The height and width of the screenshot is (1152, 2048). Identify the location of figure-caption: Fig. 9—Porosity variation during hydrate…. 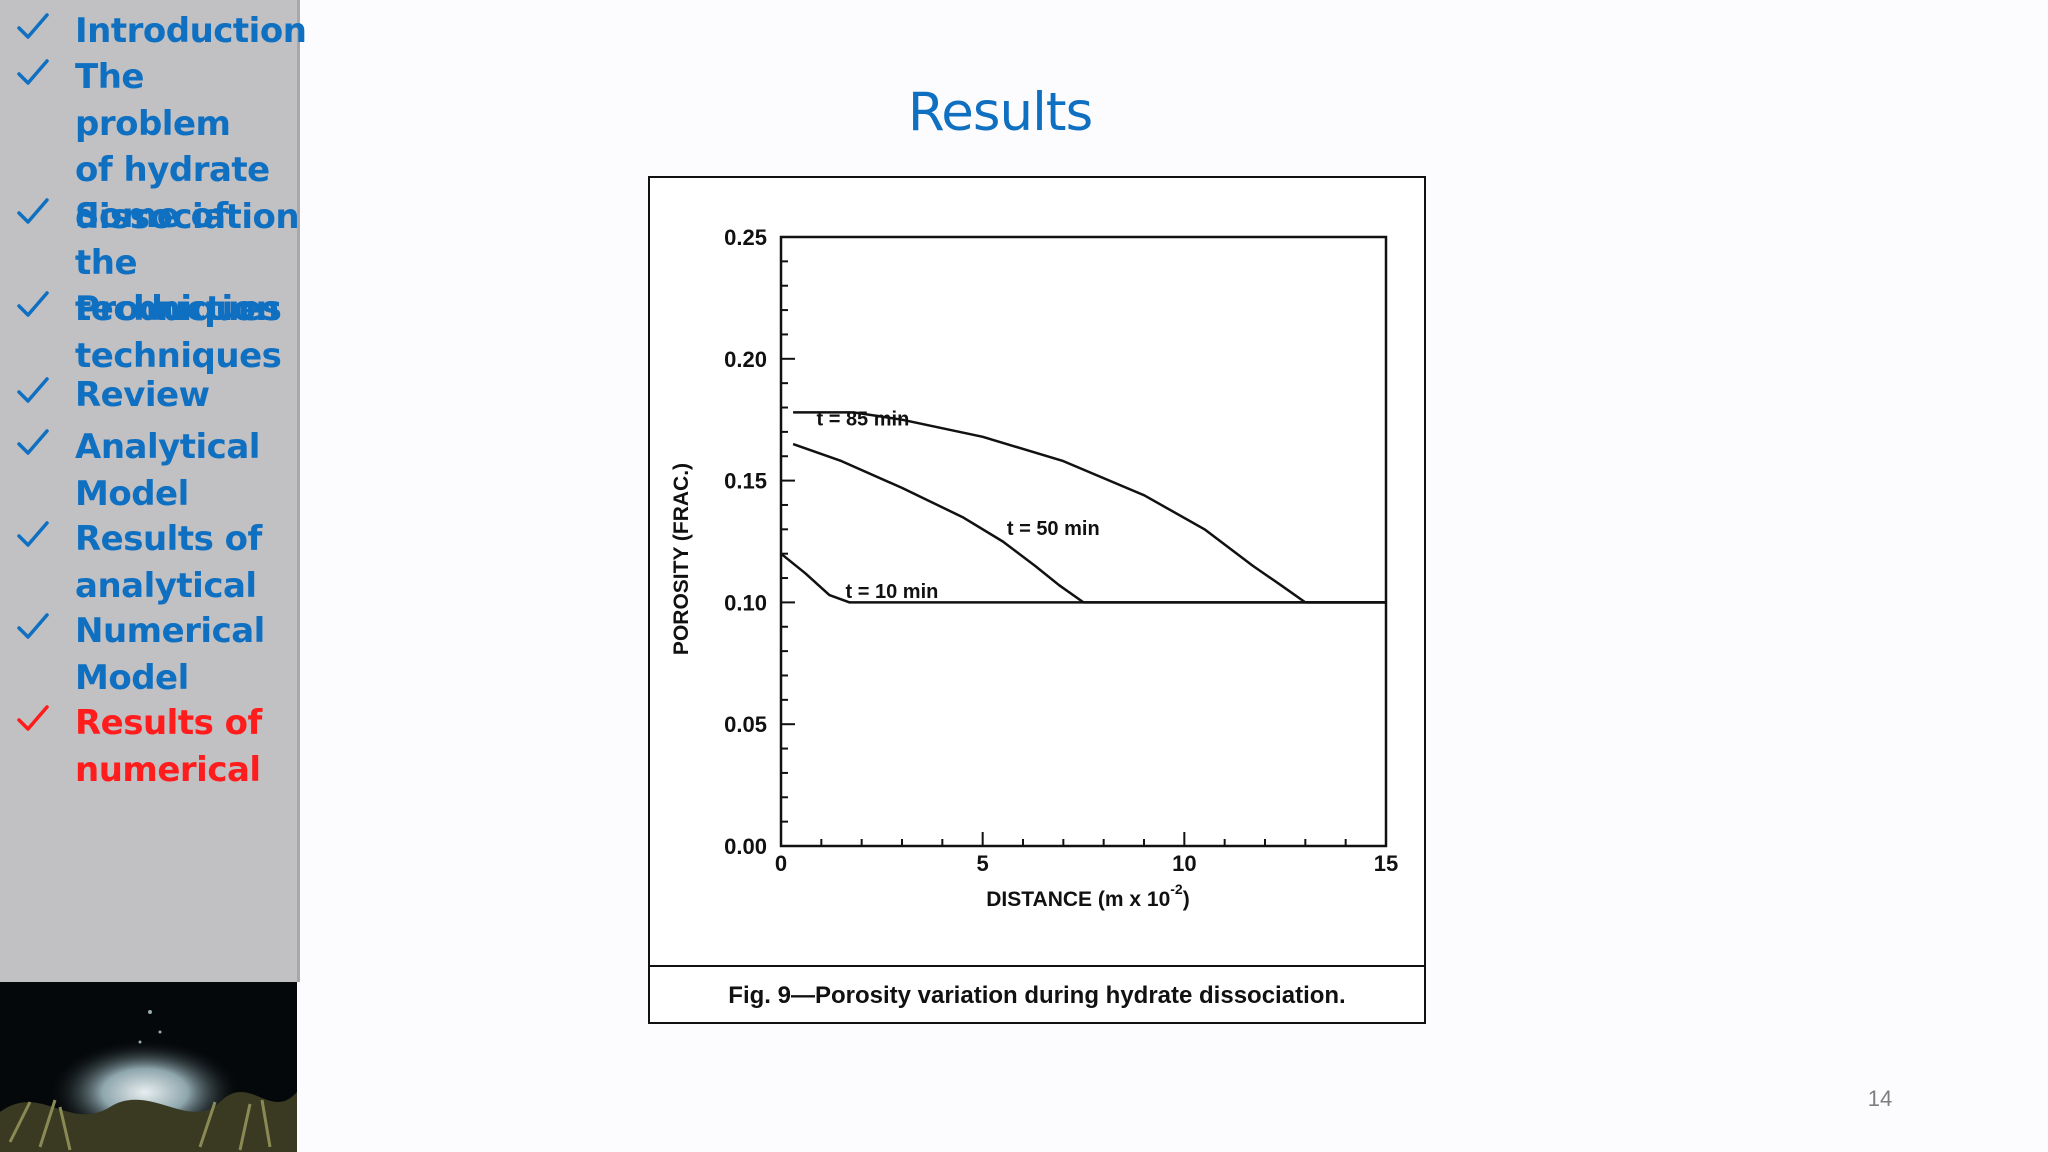
(1036, 995).